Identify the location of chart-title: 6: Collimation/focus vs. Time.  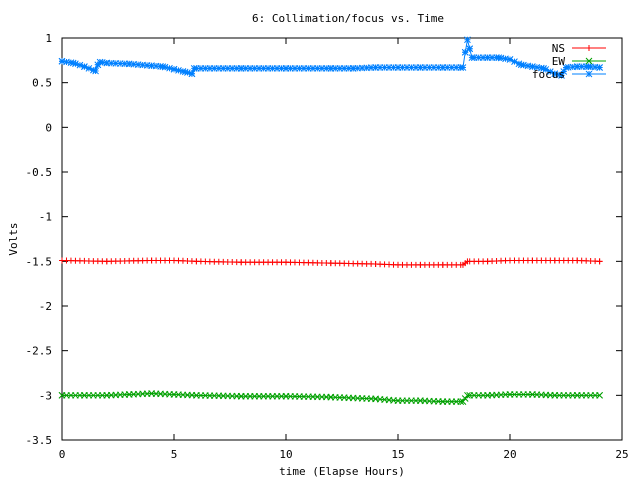
(348, 18).